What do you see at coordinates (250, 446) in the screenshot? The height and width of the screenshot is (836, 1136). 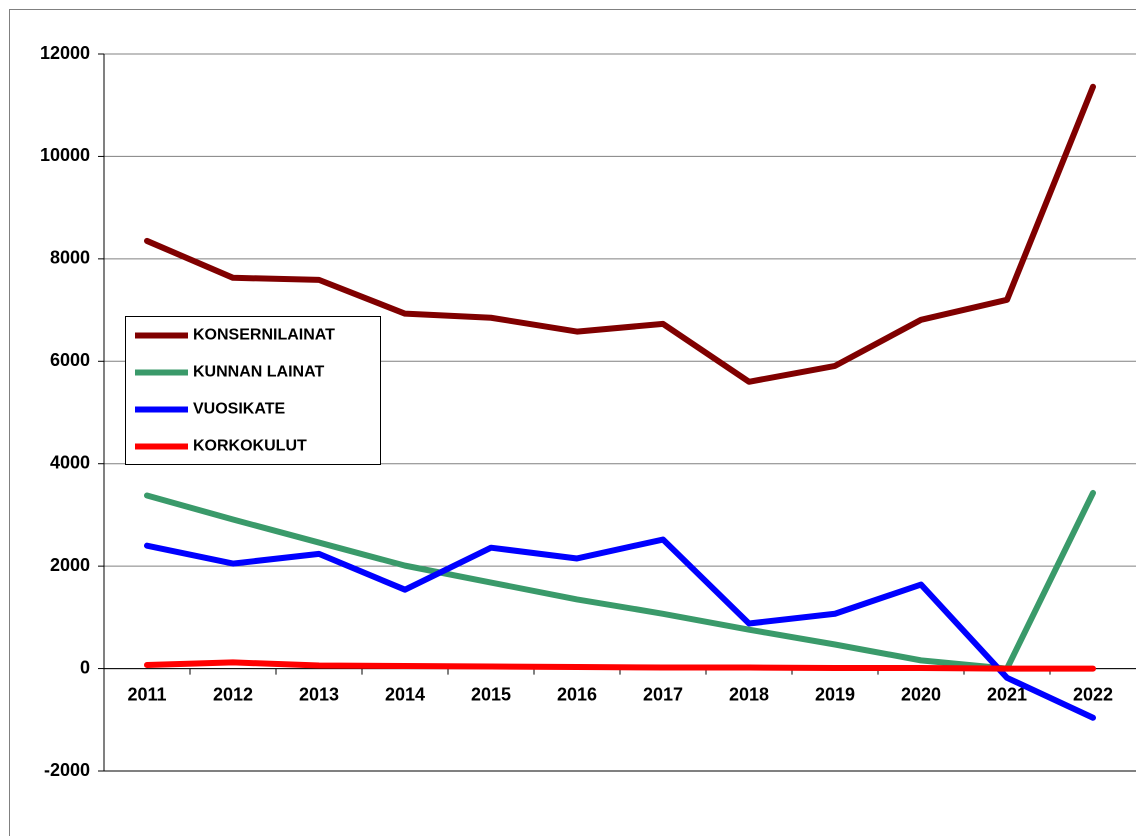 I see `legend-label: KORKOKULUT` at bounding box center [250, 446].